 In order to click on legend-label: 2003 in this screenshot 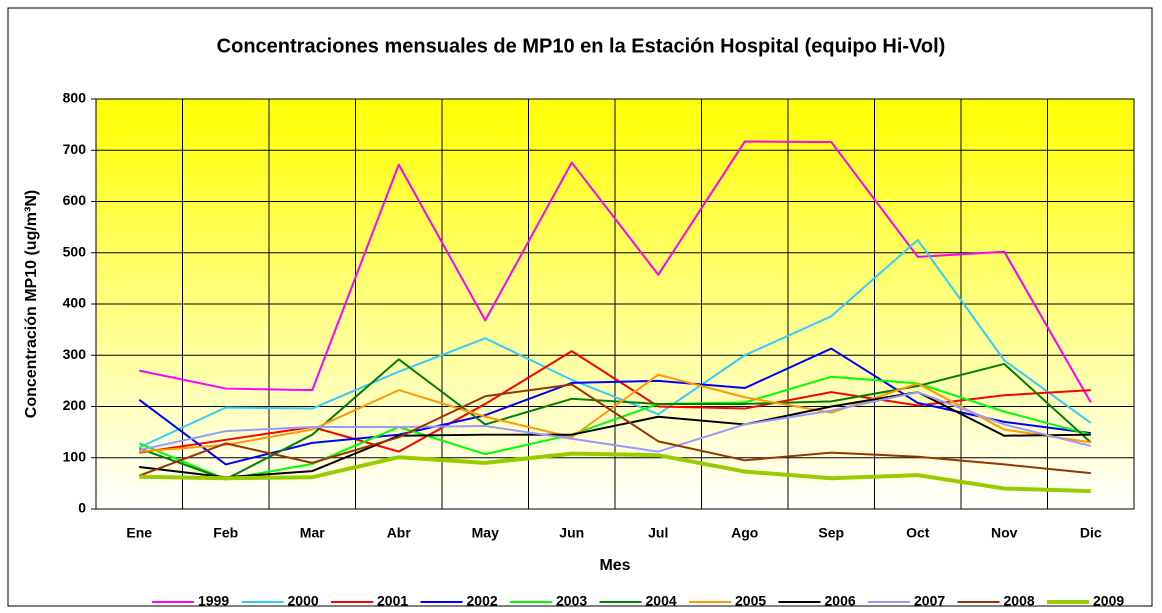, I will do `click(571, 601)`.